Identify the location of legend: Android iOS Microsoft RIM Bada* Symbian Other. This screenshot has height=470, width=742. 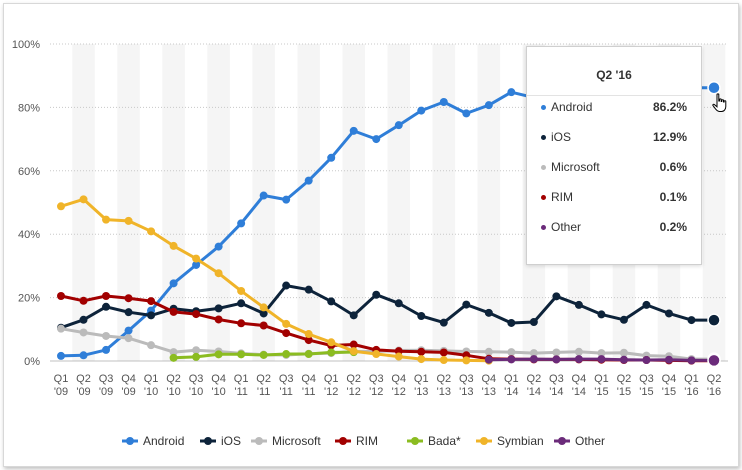
(363, 441).